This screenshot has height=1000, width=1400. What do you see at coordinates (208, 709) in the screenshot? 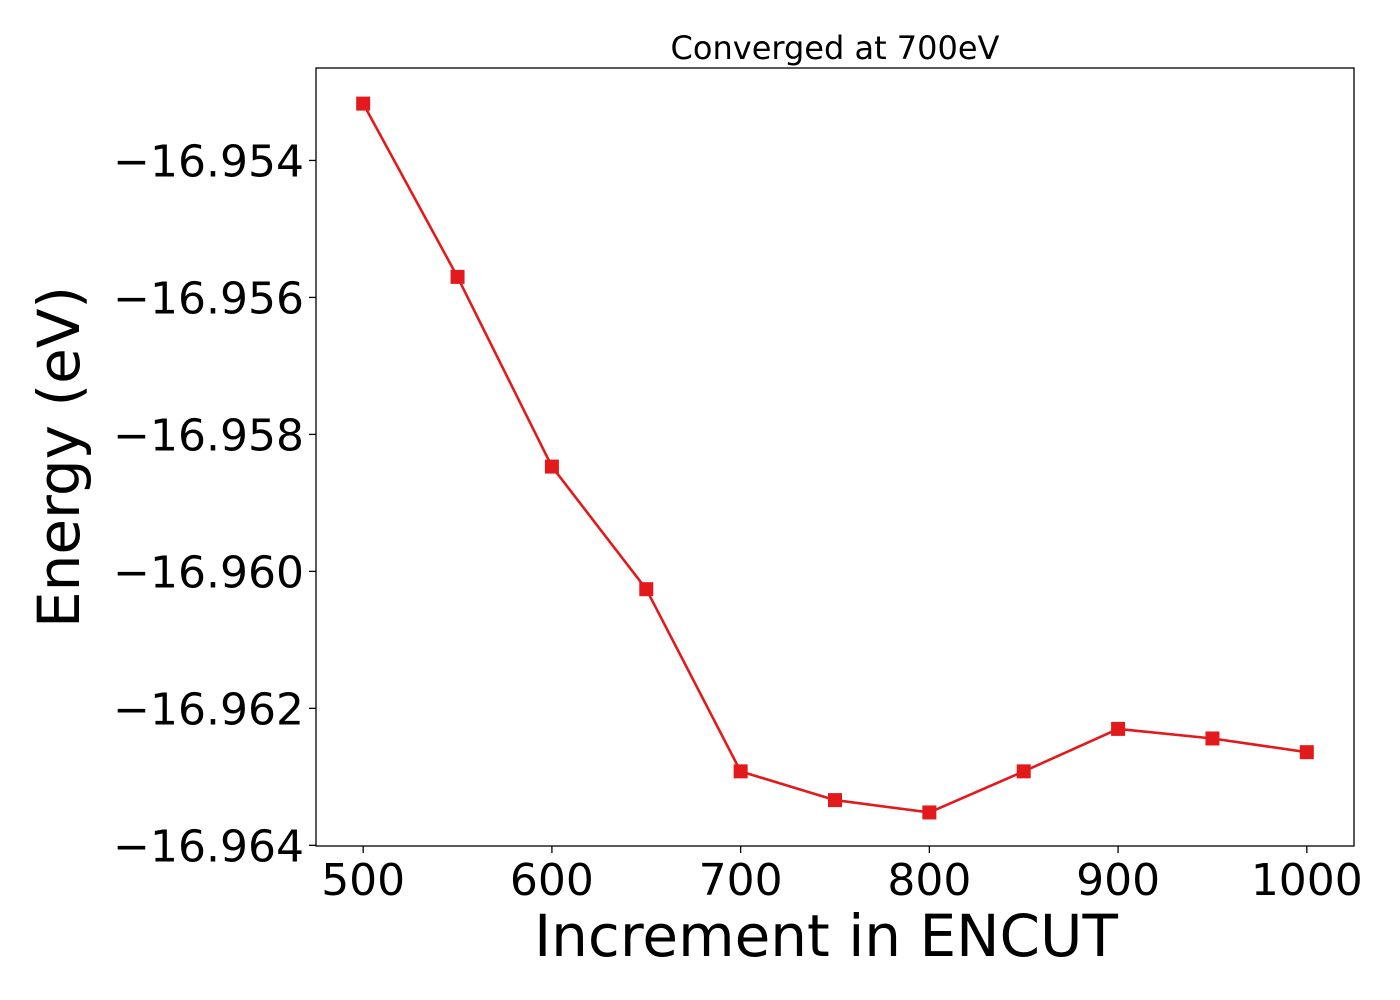
I see `y-tick-label: −16.962` at bounding box center [208, 709].